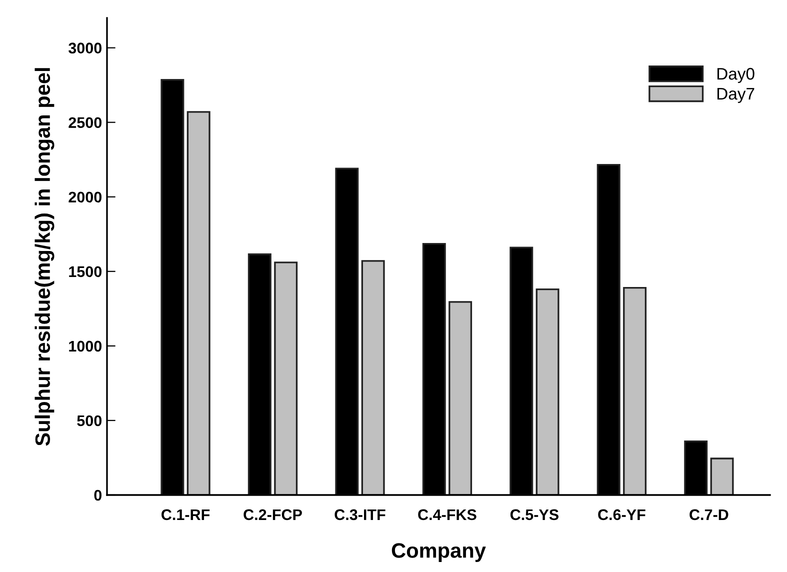 This screenshot has height=572, width=787. I want to click on x-tick-label: C.4-FKS, so click(447, 514).